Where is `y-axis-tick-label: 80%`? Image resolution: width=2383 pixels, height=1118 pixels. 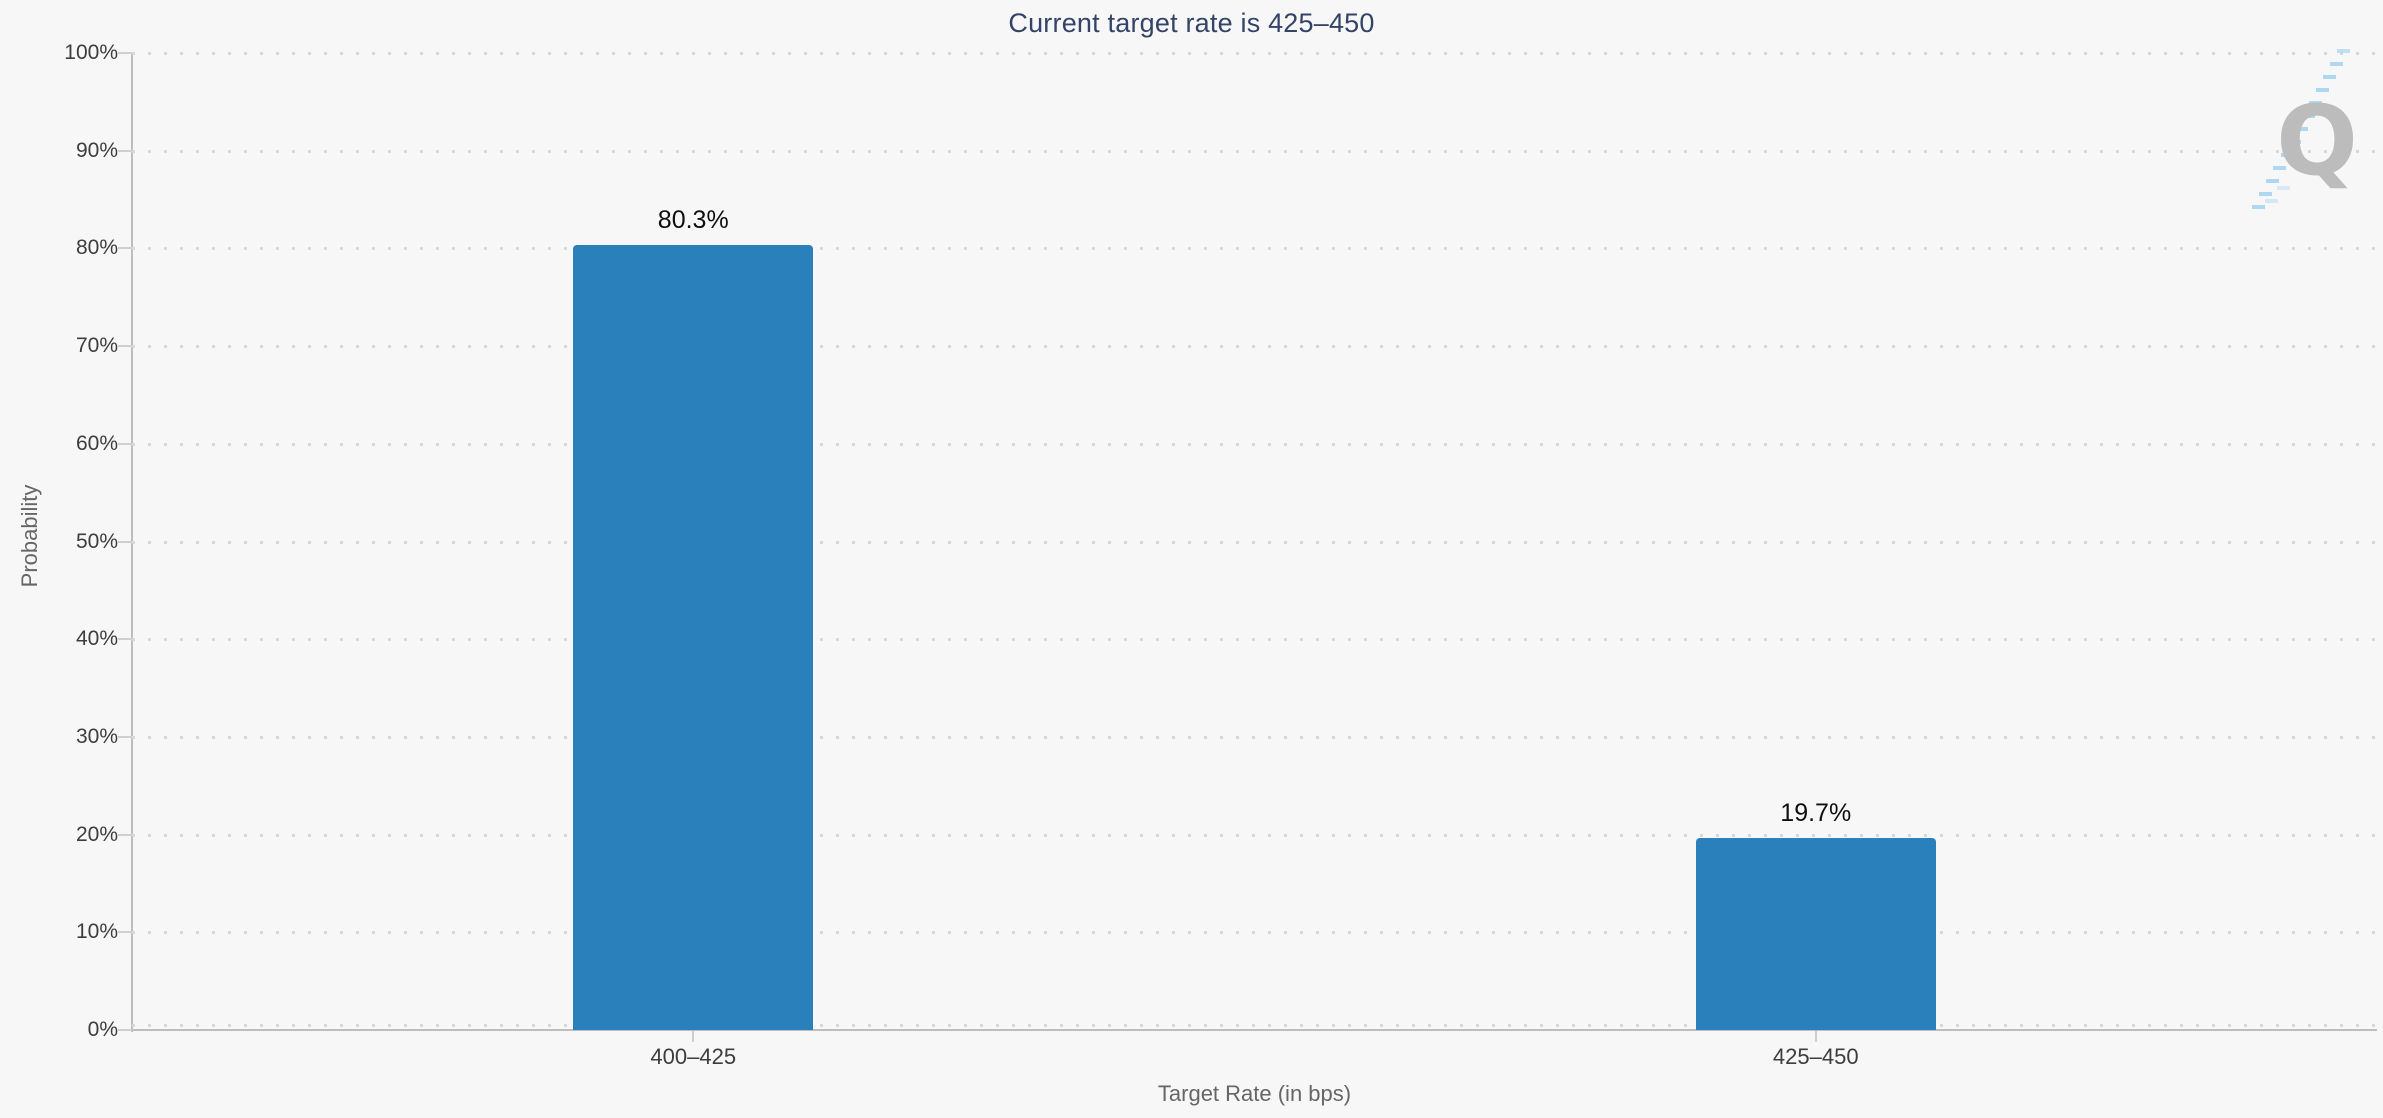 y-axis-tick-label: 80% is located at coordinates (96, 248).